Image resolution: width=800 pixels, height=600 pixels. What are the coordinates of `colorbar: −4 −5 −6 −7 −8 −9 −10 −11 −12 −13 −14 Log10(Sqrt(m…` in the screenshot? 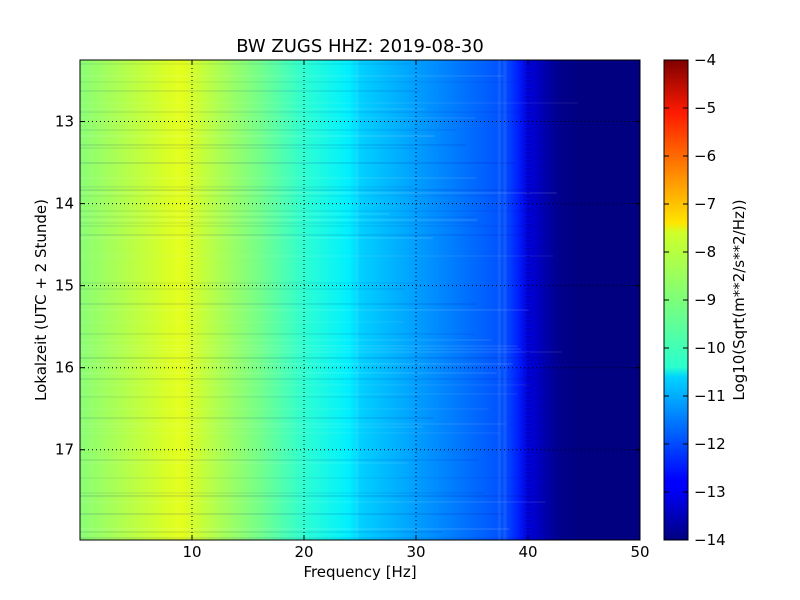 It's located at (705, 300).